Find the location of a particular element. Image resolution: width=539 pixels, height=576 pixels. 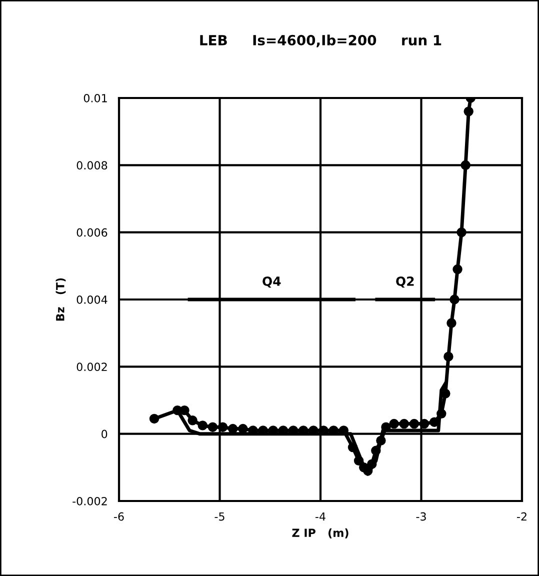

chart-title: LEB Is=4600,Ib=200 run 1 is located at coordinates (321, 41).